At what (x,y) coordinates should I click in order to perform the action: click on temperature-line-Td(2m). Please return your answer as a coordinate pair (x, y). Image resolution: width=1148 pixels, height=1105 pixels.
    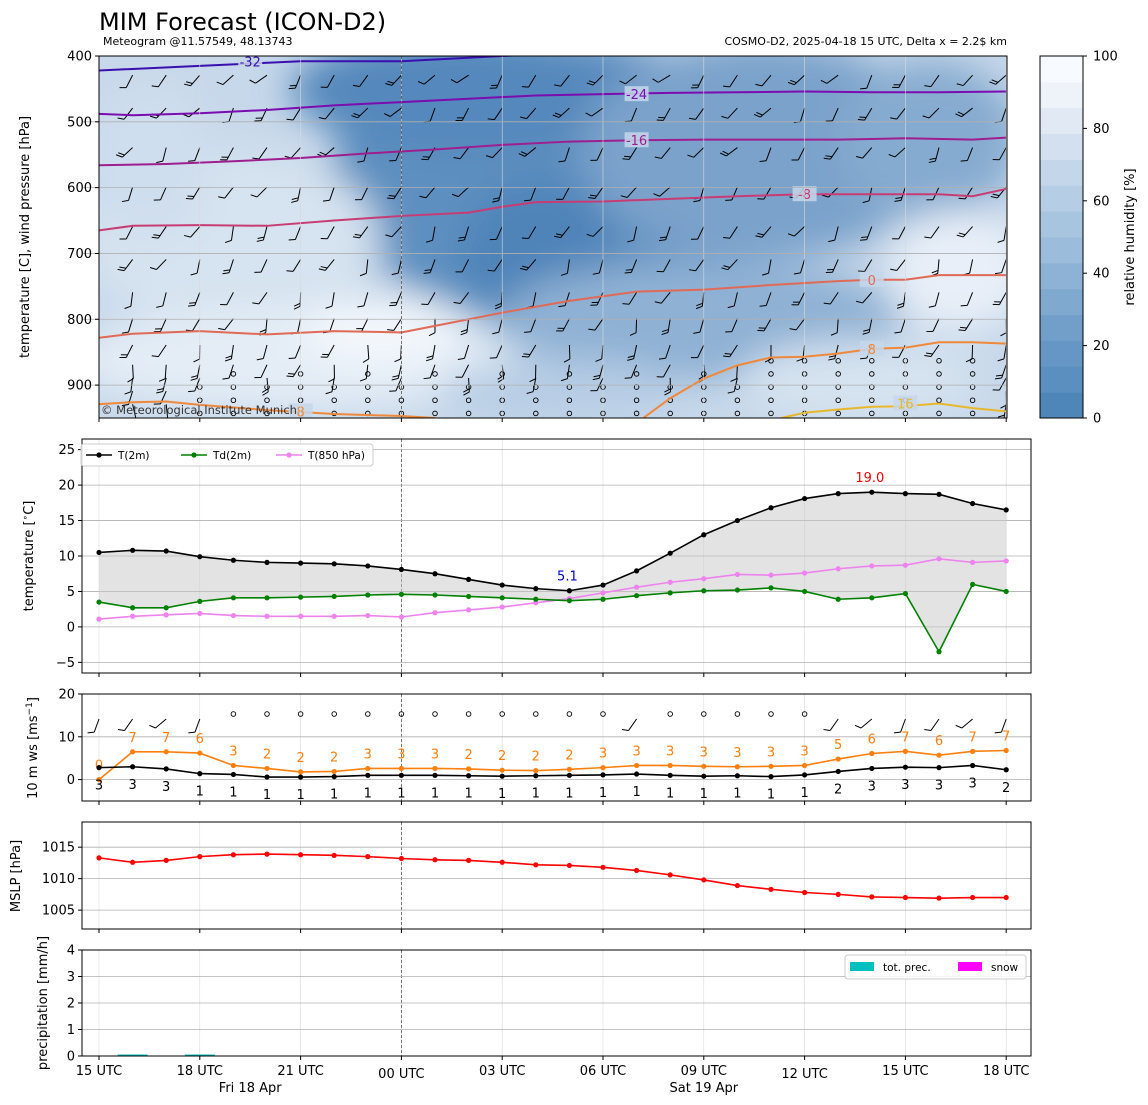
    Looking at the image, I should click on (552, 618).